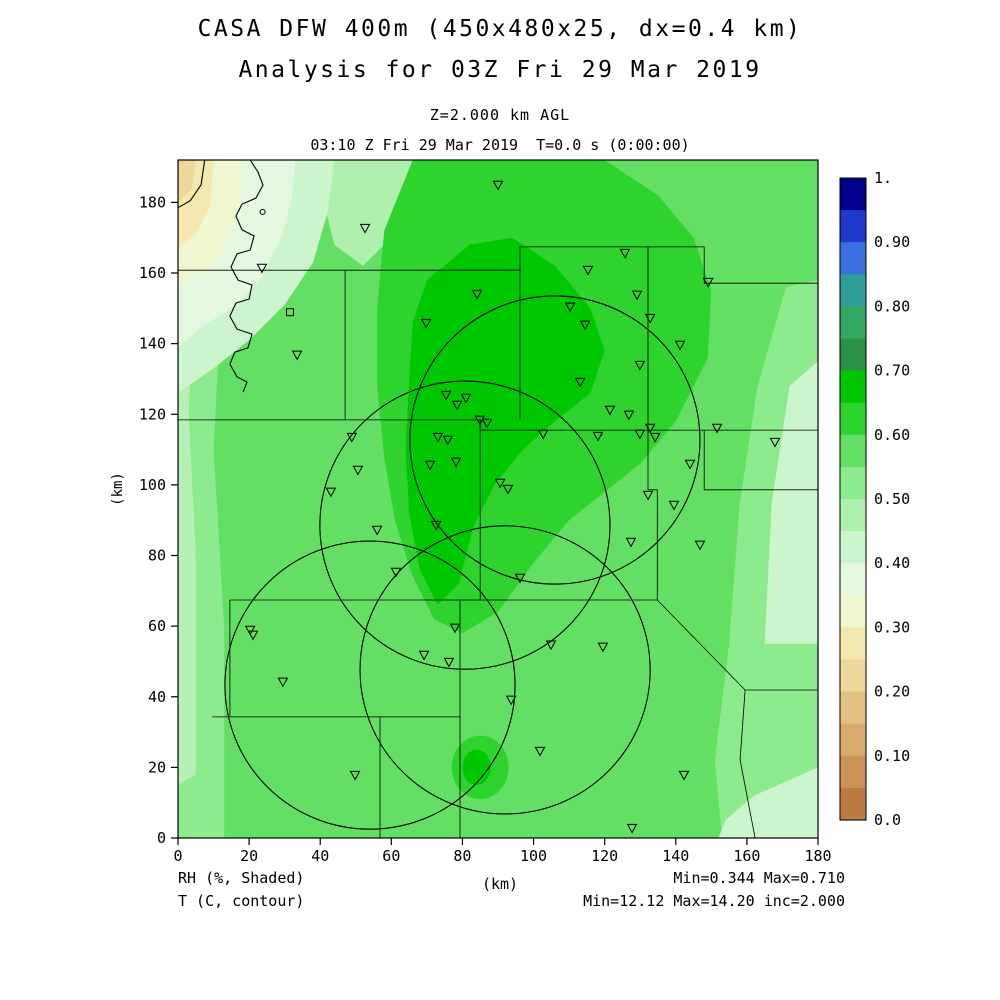  Describe the element at coordinates (892, 627) in the screenshot. I see `svg-text: 0.30` at that location.